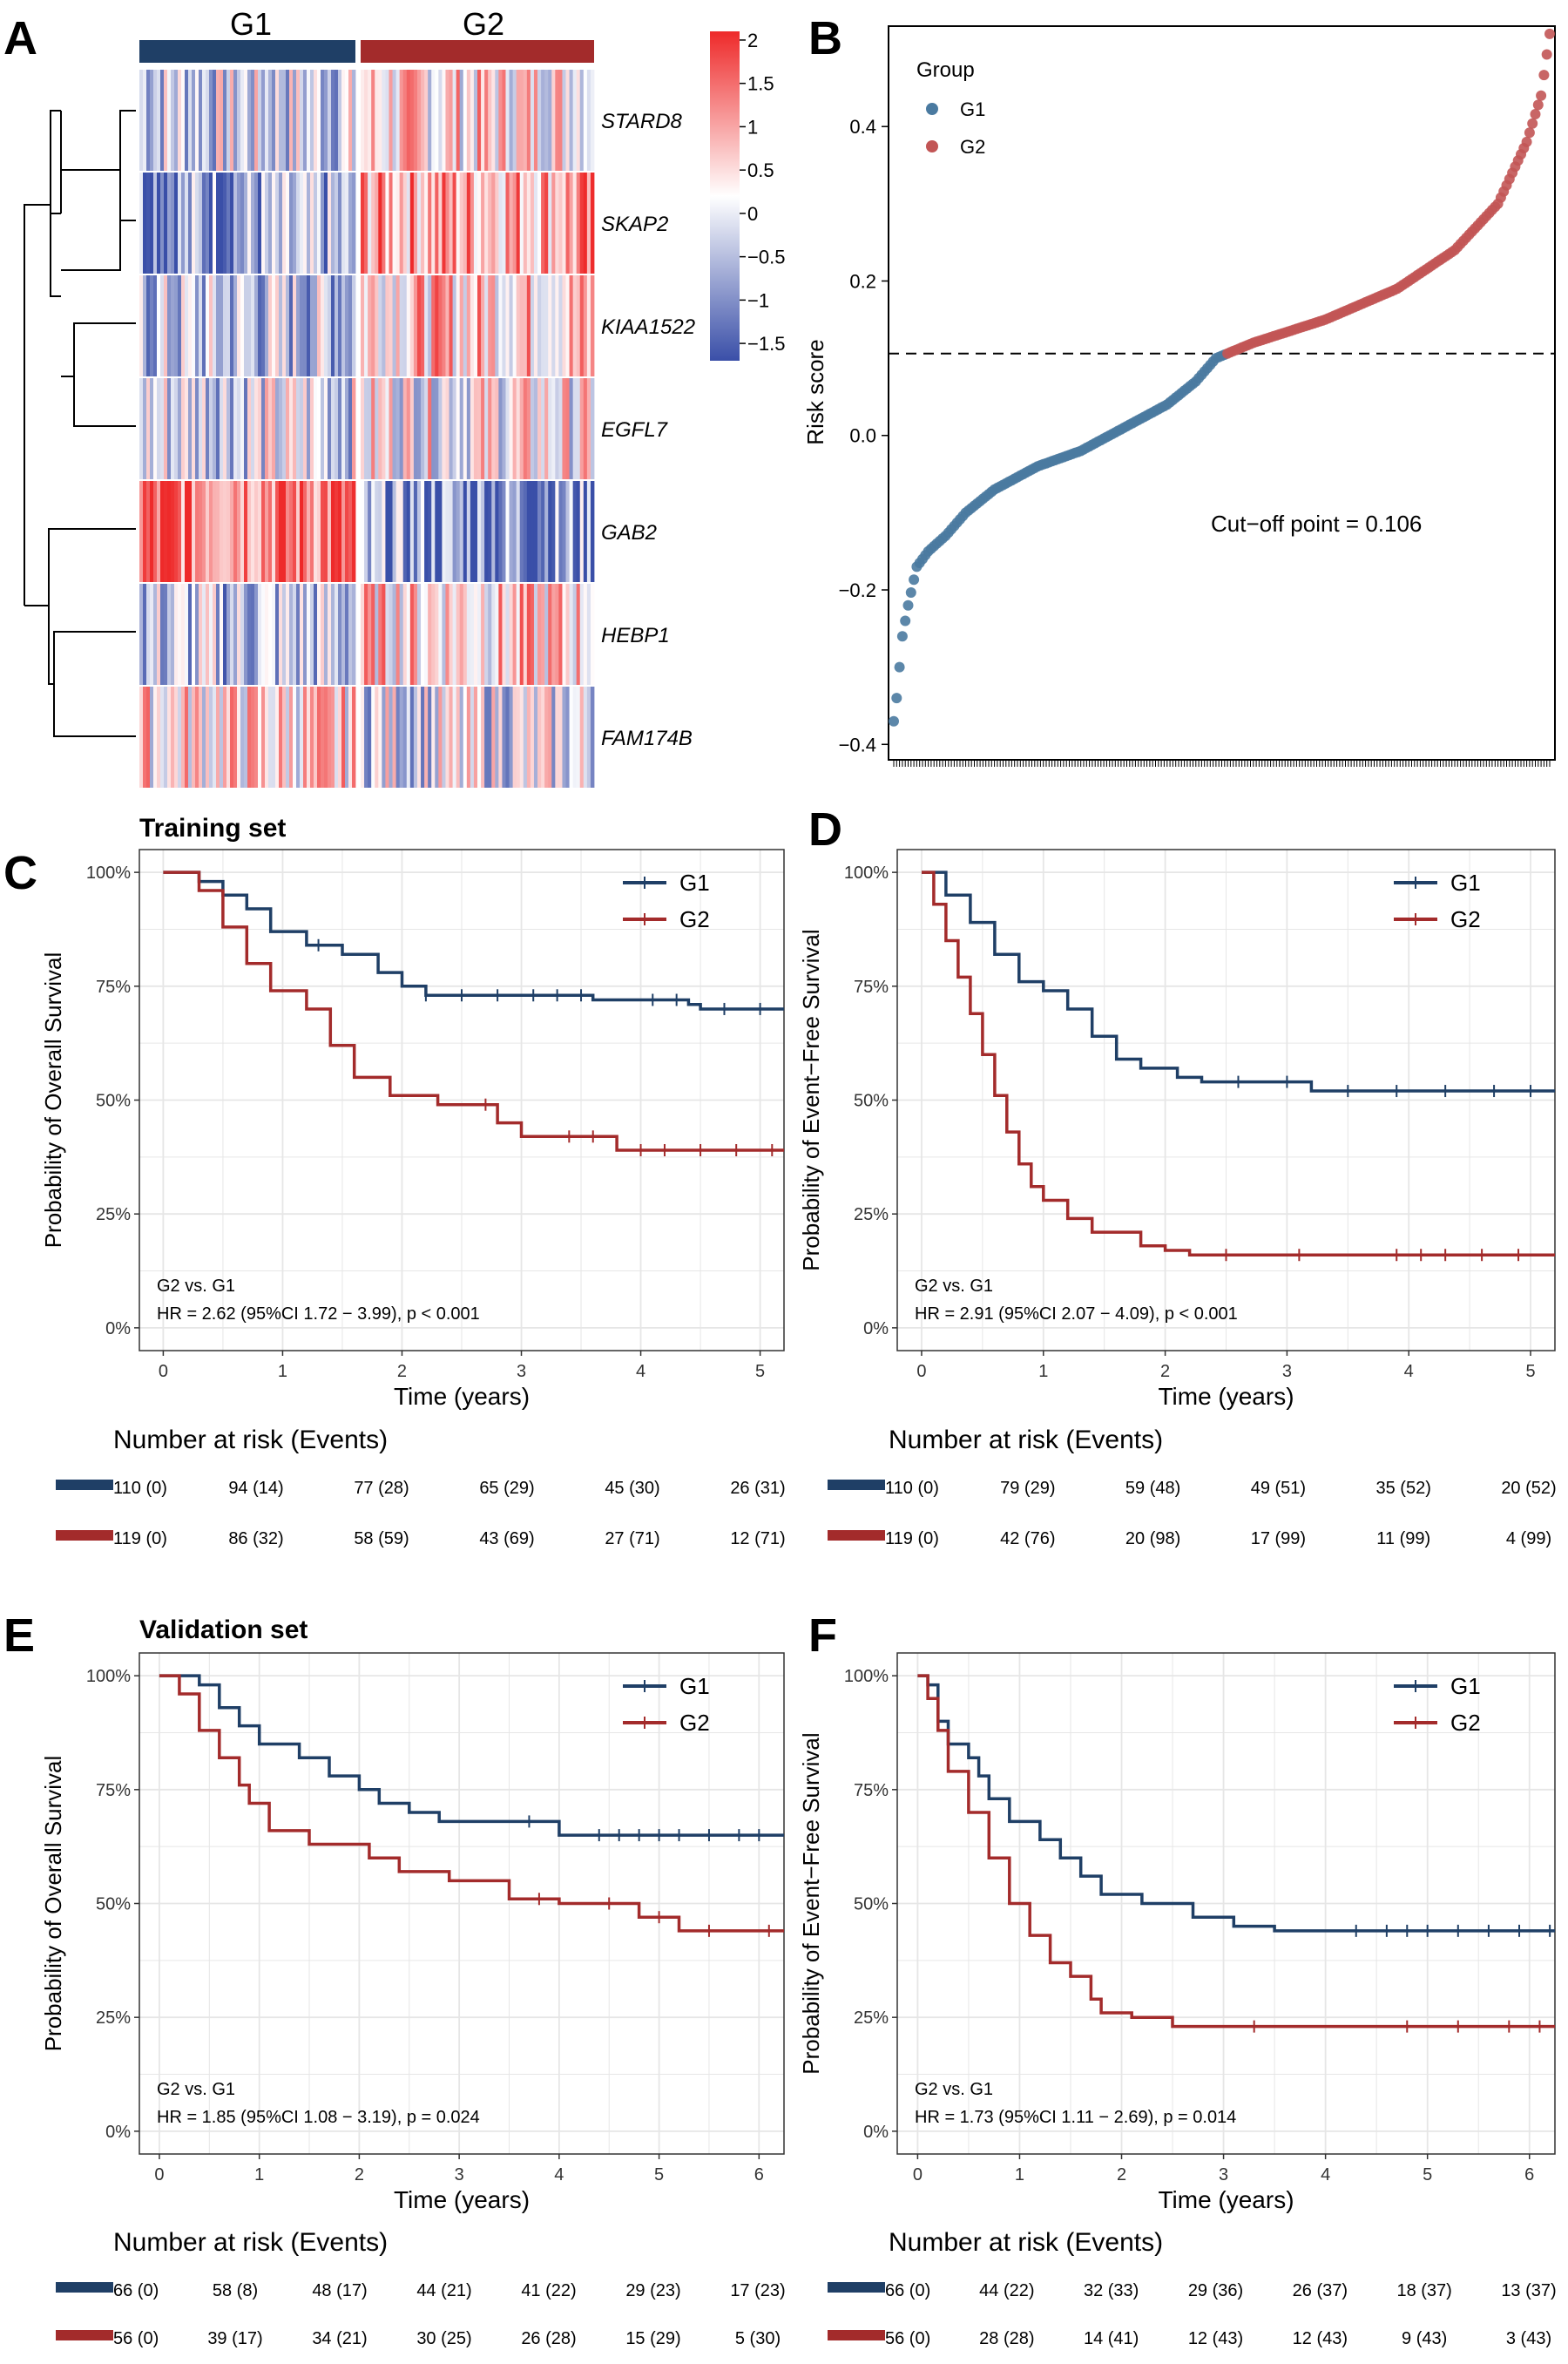 This screenshot has height=2364, width=1568. I want to click on km-legend-label-g1: G1, so click(694, 883).